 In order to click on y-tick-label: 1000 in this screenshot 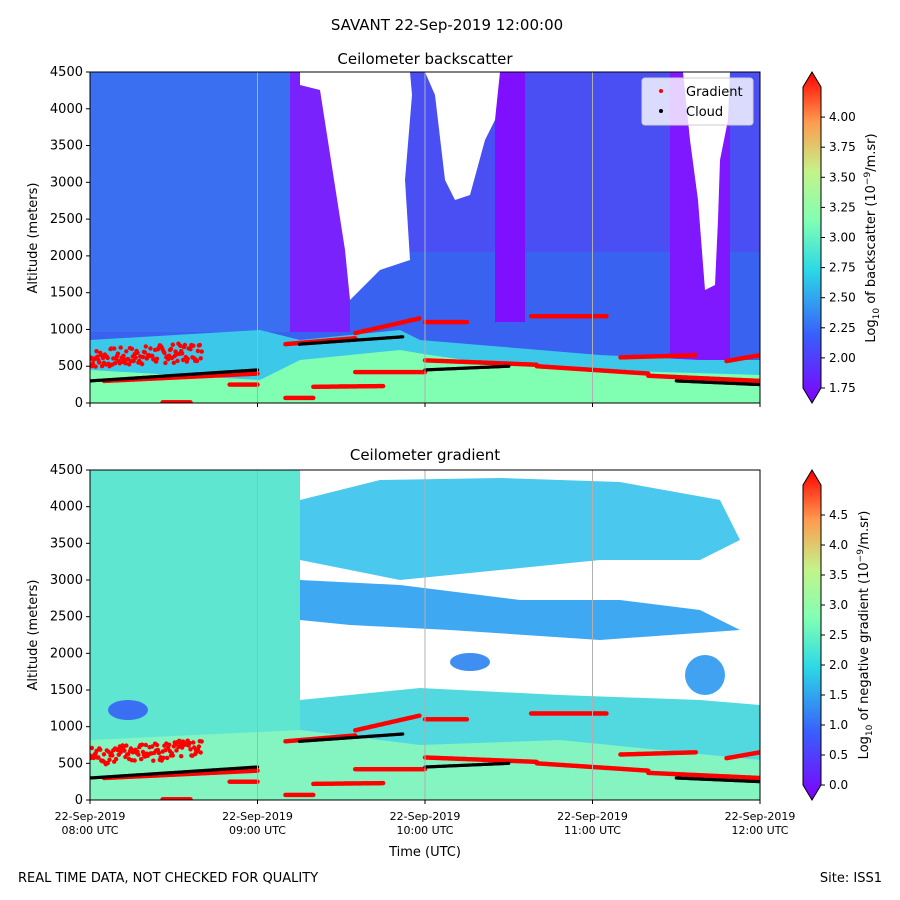, I will do `click(66, 329)`.